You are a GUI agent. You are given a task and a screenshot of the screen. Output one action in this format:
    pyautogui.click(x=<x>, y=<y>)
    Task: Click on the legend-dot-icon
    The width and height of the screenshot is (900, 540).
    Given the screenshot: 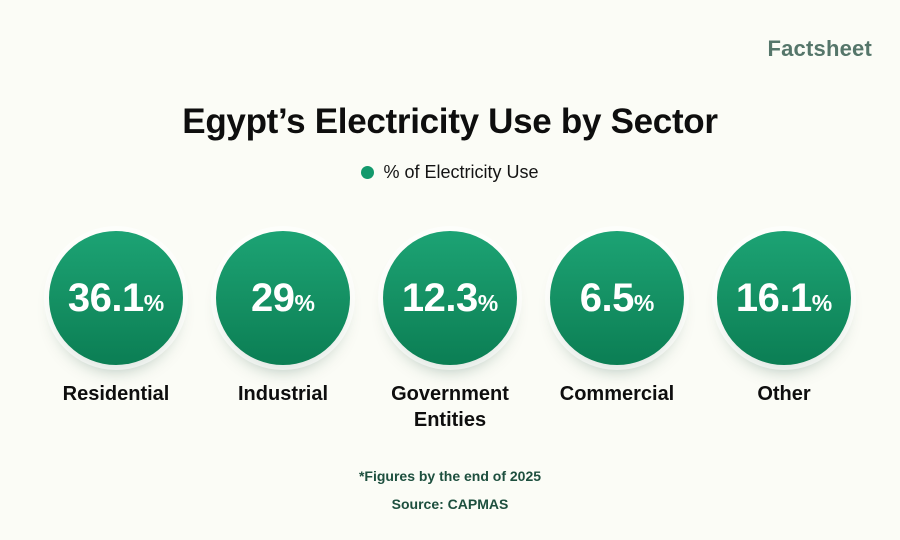 What is the action you would take?
    pyautogui.click(x=368, y=172)
    